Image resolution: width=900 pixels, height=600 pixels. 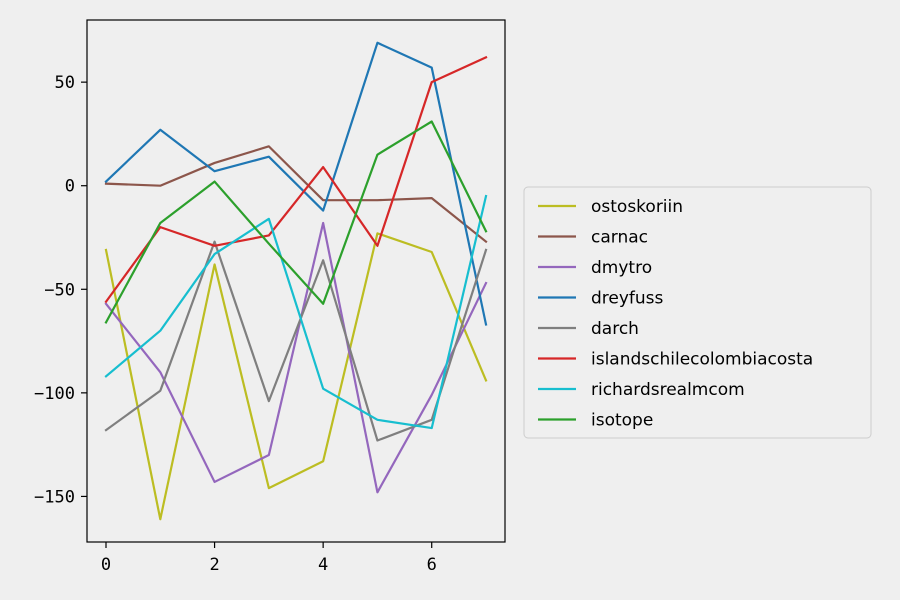 I want to click on x-tick-label: 0, so click(x=106, y=565).